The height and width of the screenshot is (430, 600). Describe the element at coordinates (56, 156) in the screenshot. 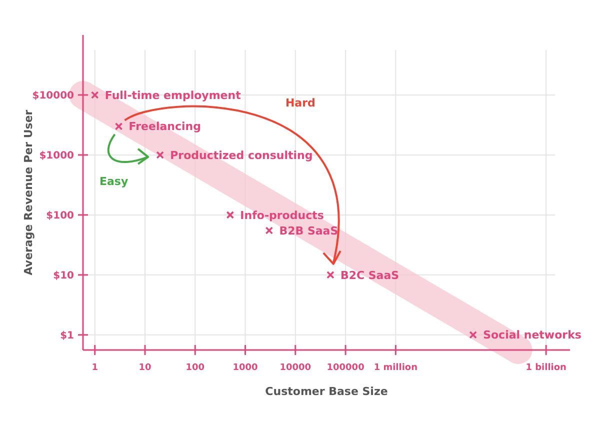

I see `y-tick-label: $1000` at that location.